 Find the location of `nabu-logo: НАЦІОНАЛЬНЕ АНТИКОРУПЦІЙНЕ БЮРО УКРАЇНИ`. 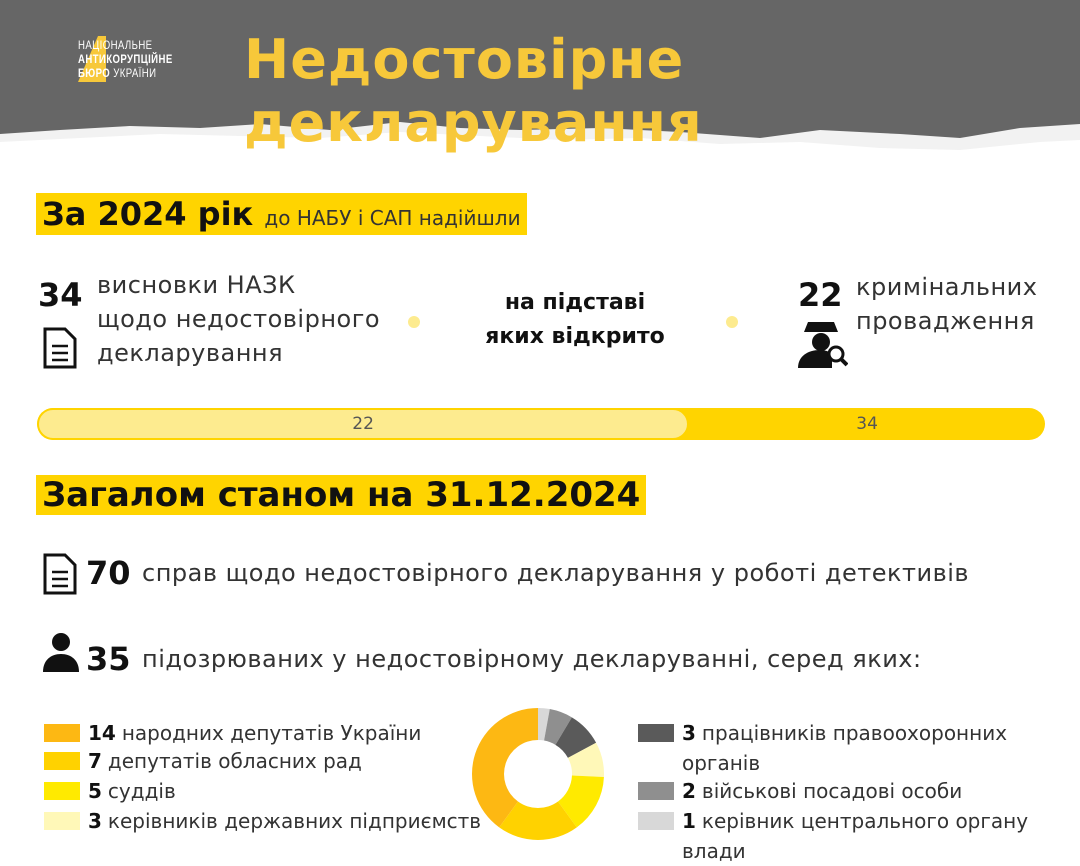

nabu-logo: НАЦІОНАЛЬНЕ АНТИКОРУПЦІЙНЕ БЮРО УКРАЇНИ is located at coordinates (125, 59).